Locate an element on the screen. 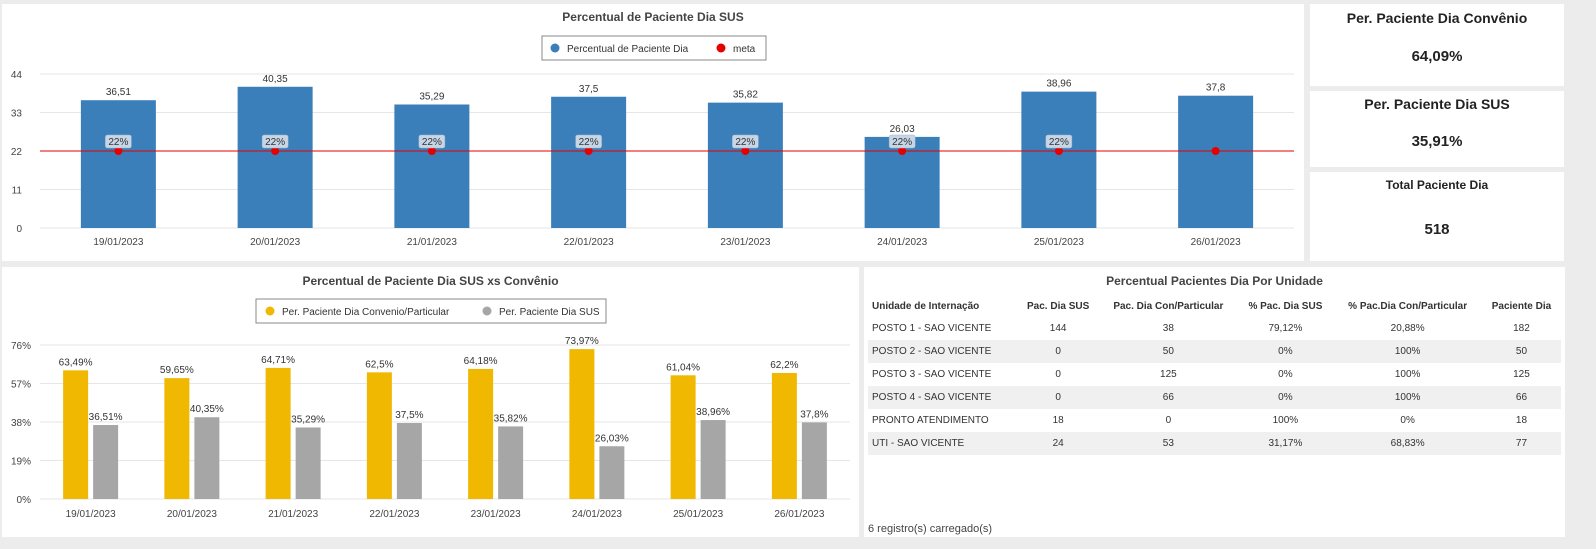  bottom-bar-sus-label: 38,96% is located at coordinates (713, 412).